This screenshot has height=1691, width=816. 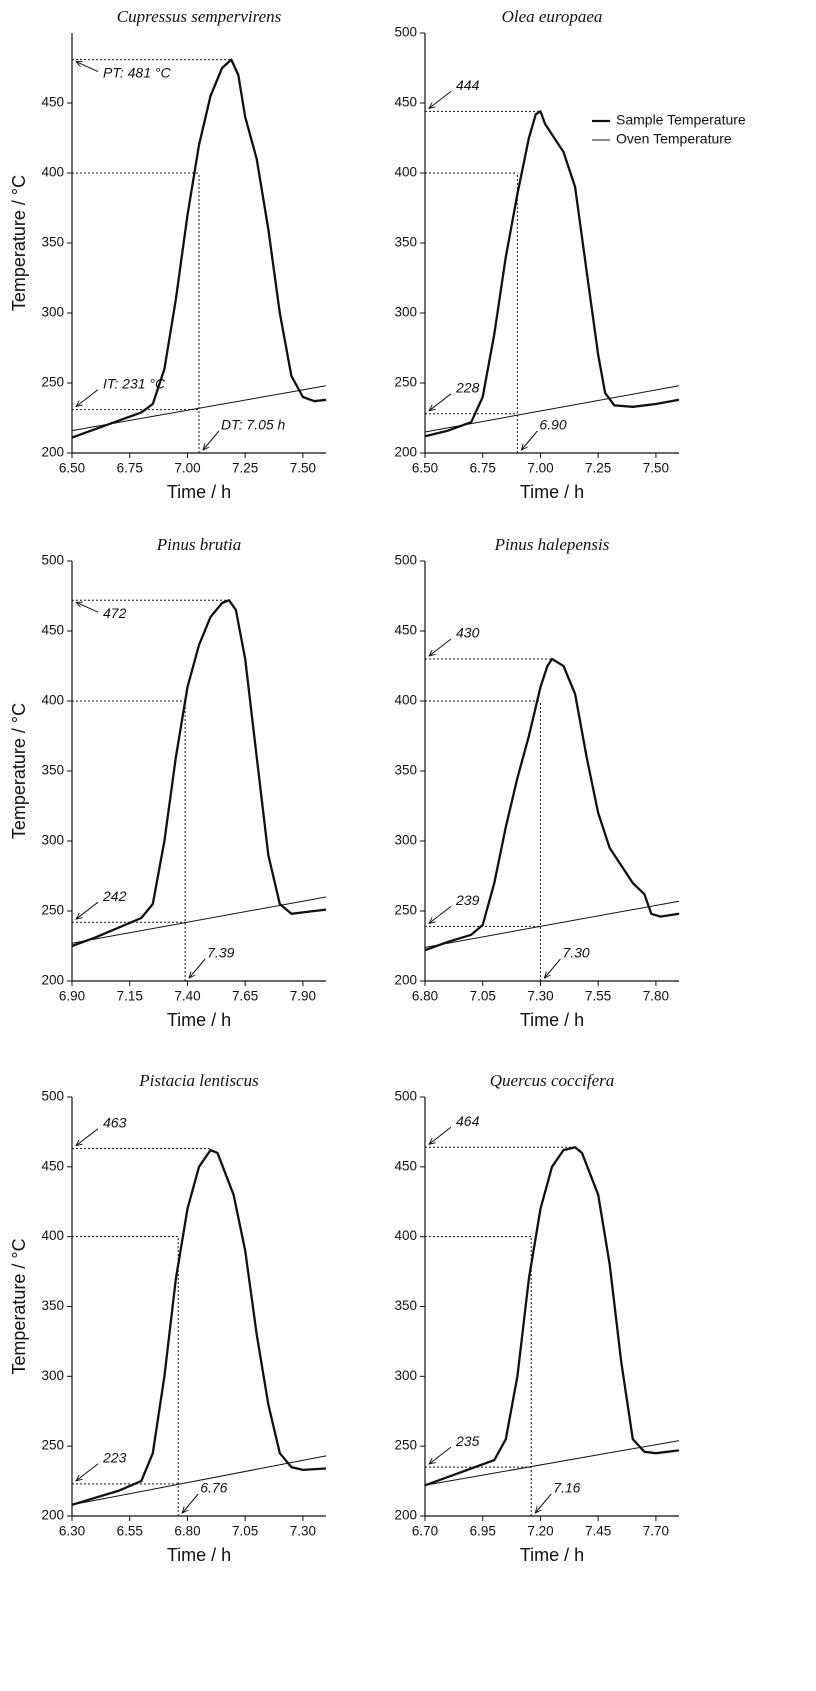 What do you see at coordinates (552, 544) in the screenshot?
I see `chart-title: Pinus halepensis` at bounding box center [552, 544].